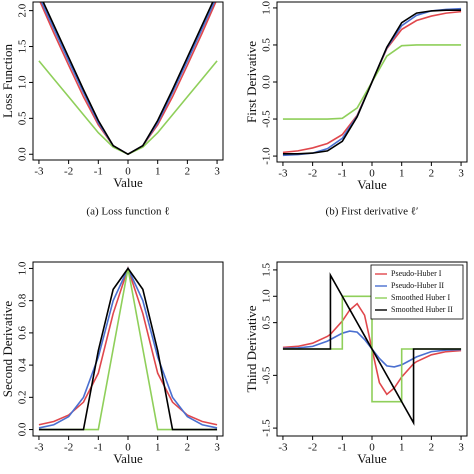  What do you see at coordinates (251, 82) in the screenshot?
I see `y-axis-label: First Derivative` at bounding box center [251, 82].